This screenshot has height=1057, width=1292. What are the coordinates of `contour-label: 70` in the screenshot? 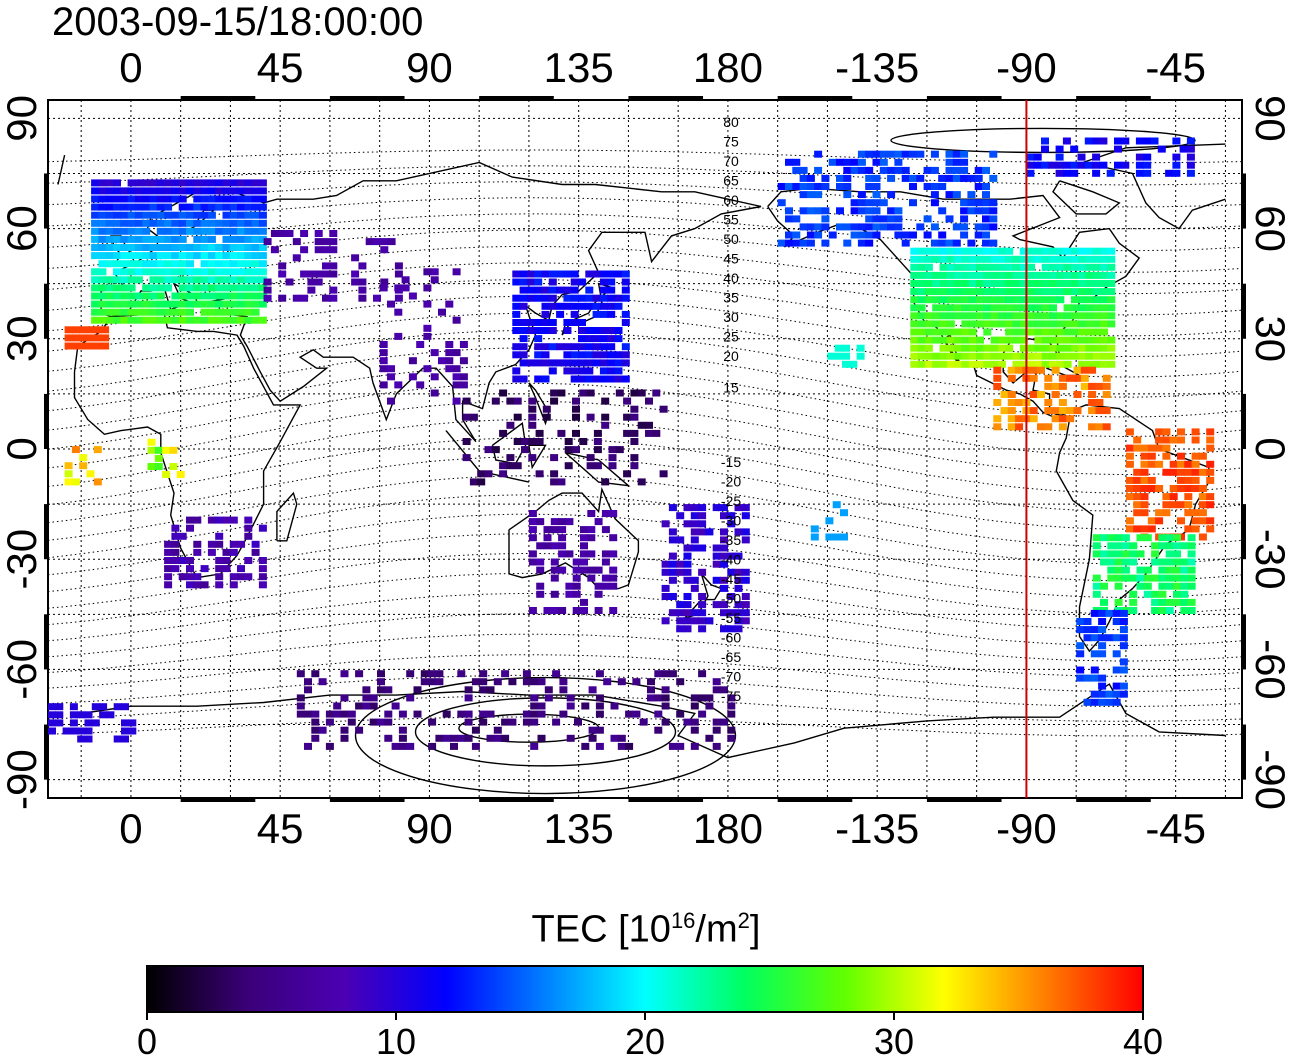 It's located at (731, 161).